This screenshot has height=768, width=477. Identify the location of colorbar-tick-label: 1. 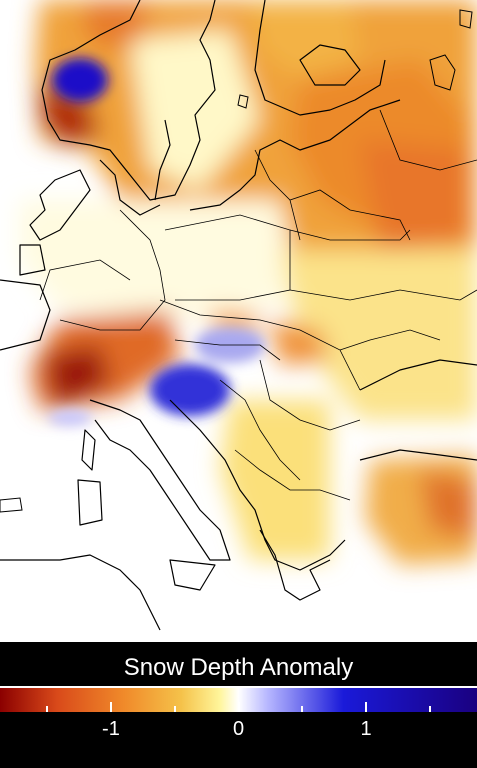
(366, 729).